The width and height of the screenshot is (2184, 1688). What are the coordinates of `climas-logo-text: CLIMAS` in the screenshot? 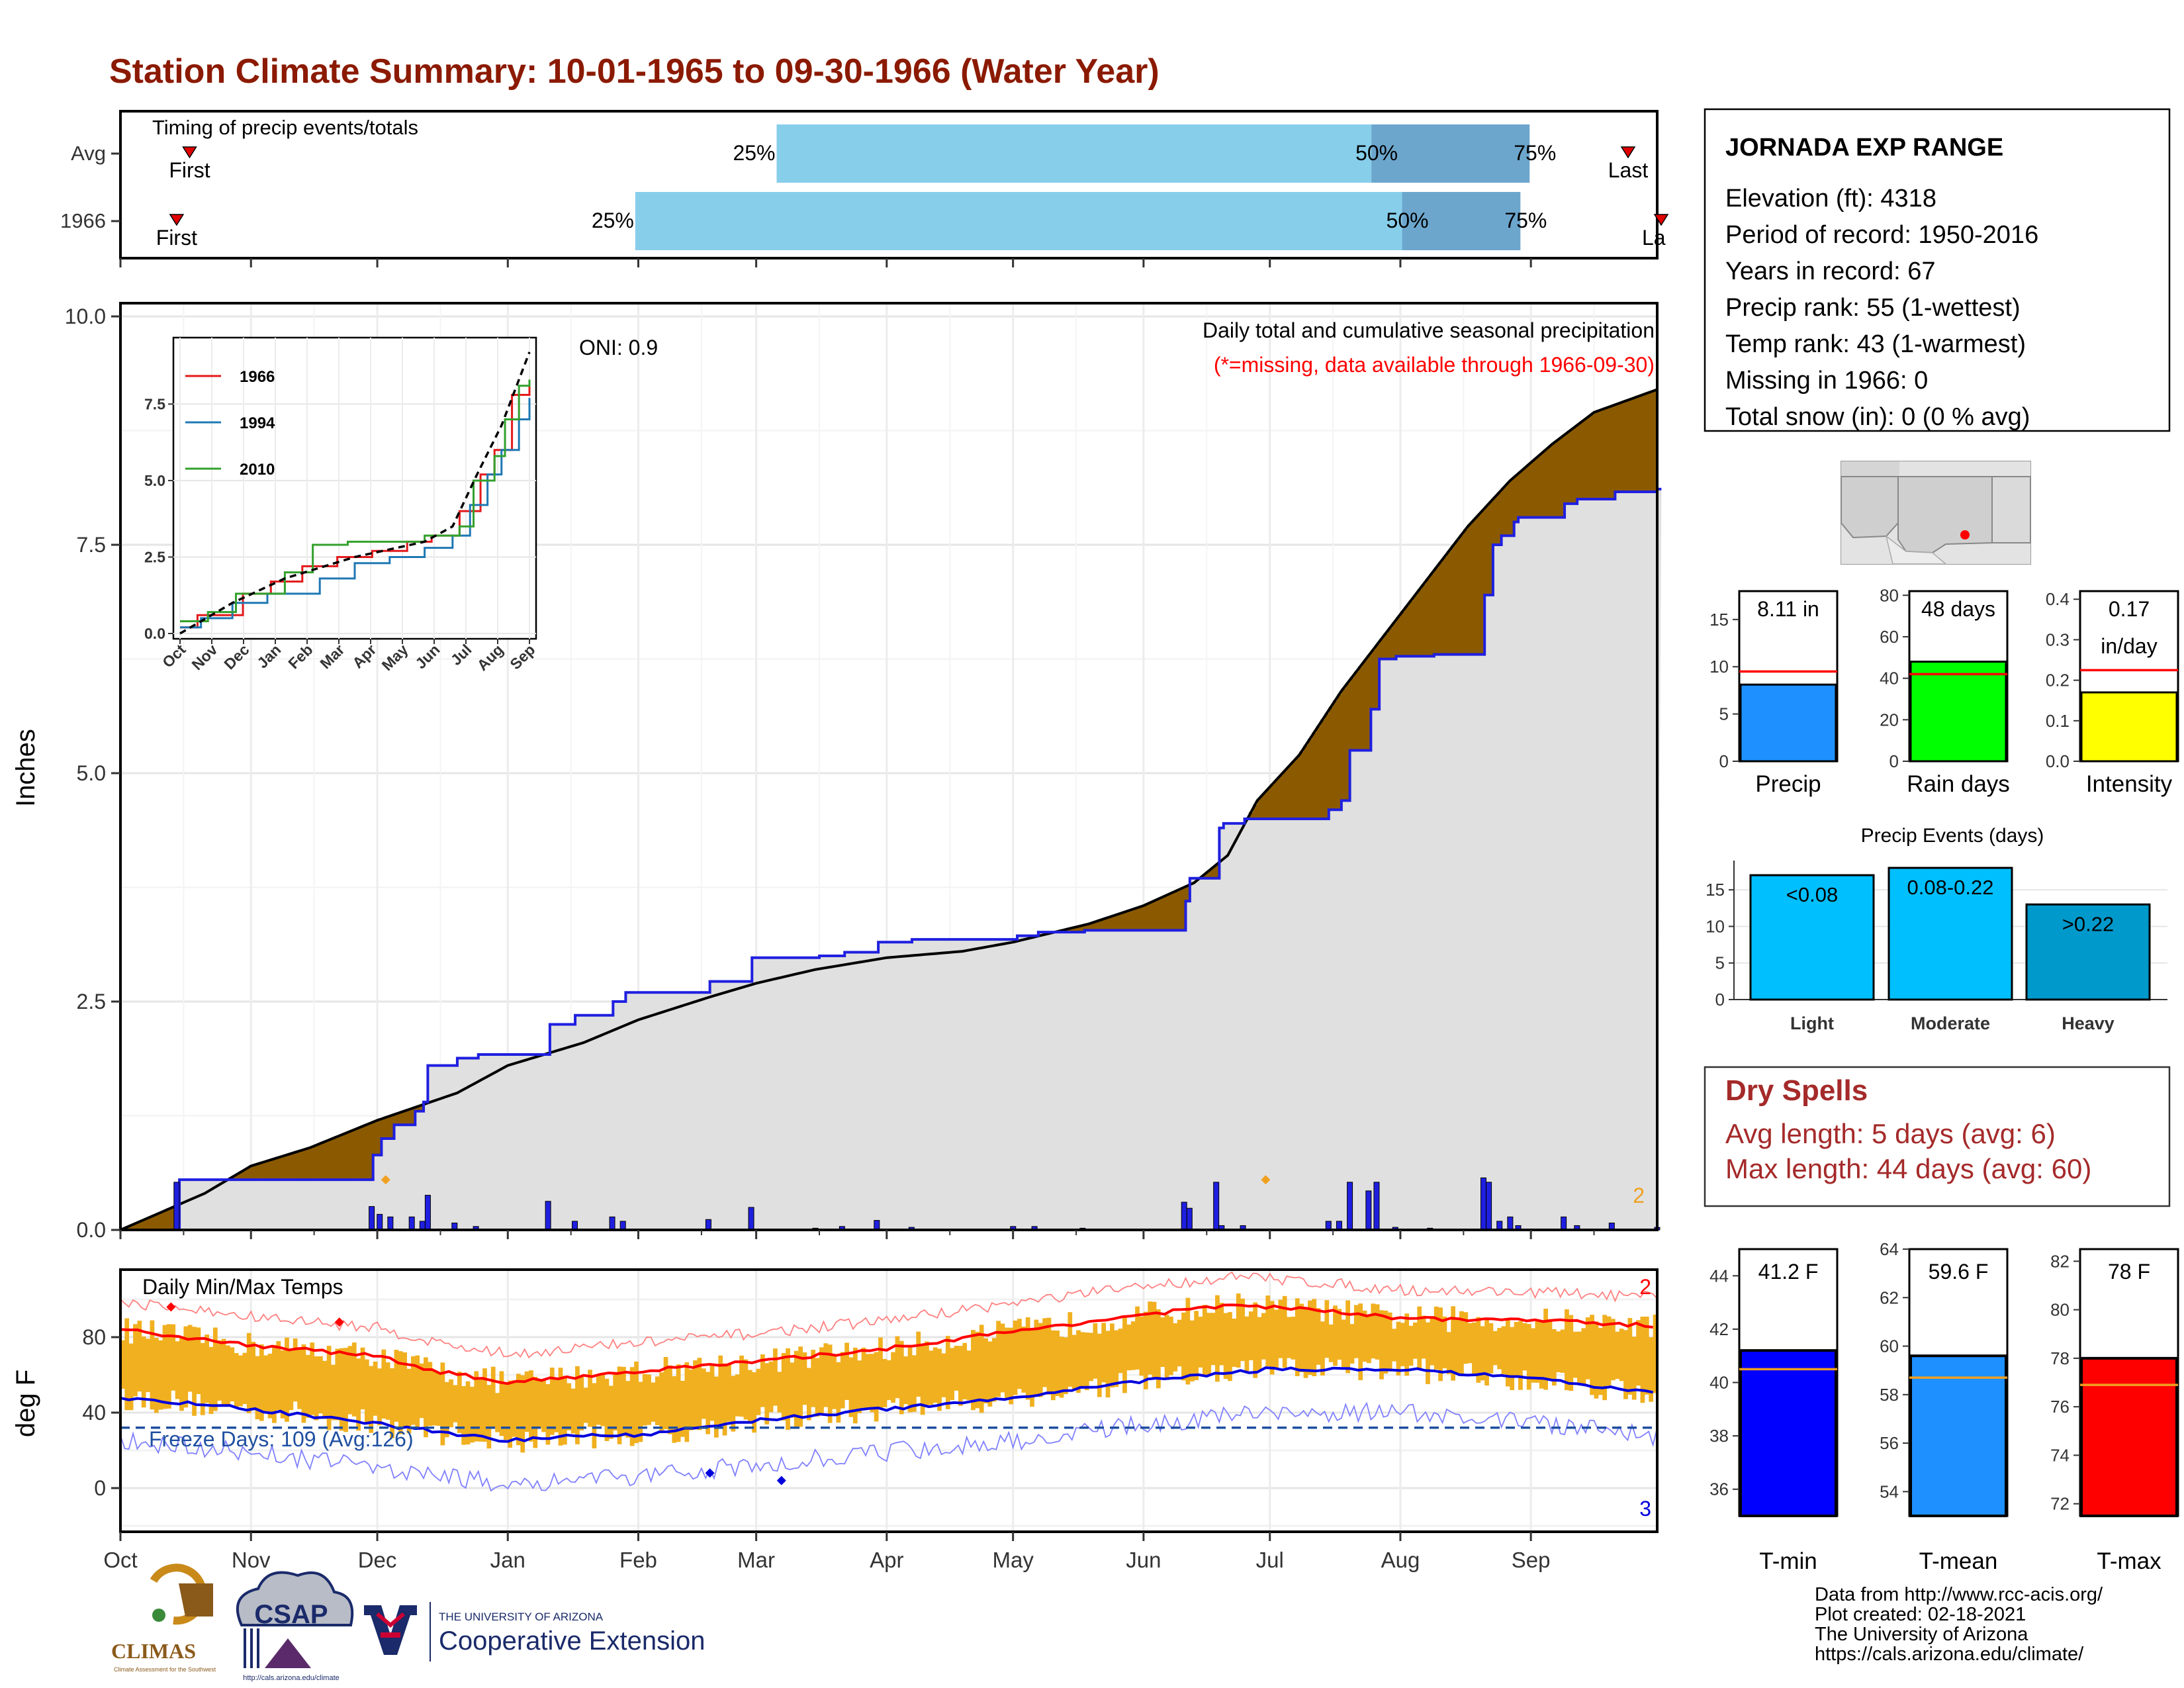 It's located at (153, 1651).